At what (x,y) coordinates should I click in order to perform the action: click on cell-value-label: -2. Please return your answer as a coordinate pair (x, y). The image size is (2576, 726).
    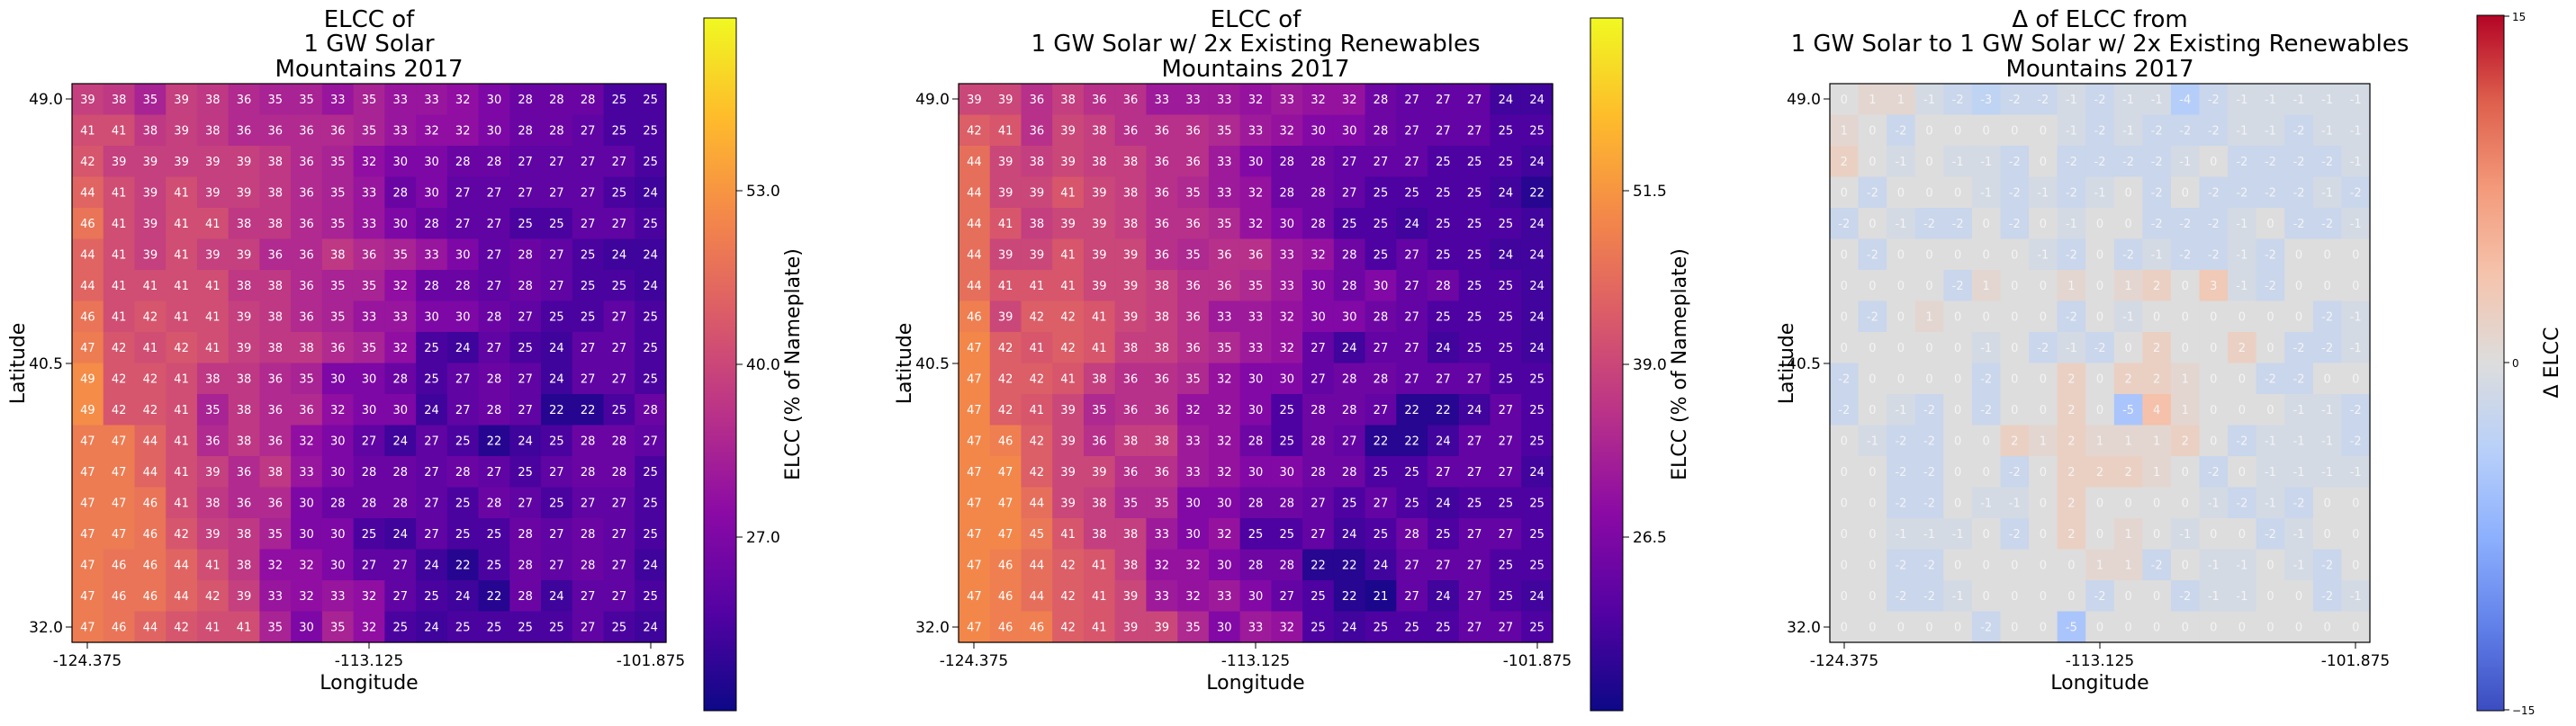
    Looking at the image, I should click on (2299, 162).